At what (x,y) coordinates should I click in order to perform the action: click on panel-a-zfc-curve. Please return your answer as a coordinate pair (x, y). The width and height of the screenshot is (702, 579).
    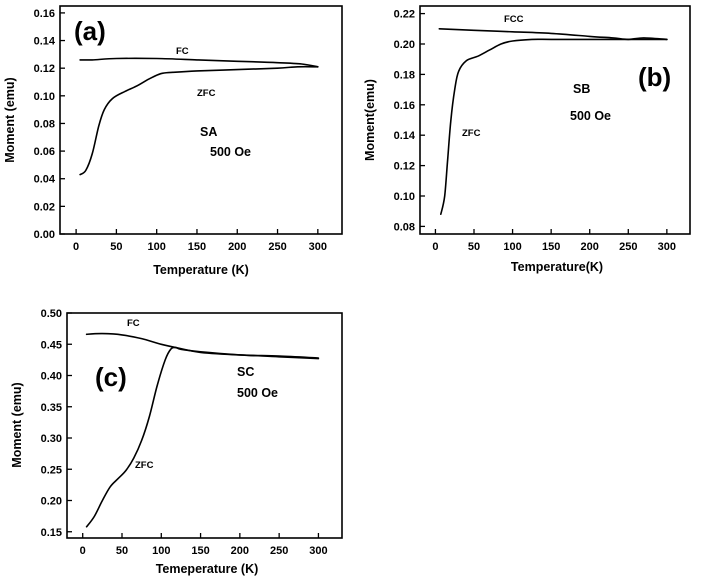
    Looking at the image, I should click on (199, 120).